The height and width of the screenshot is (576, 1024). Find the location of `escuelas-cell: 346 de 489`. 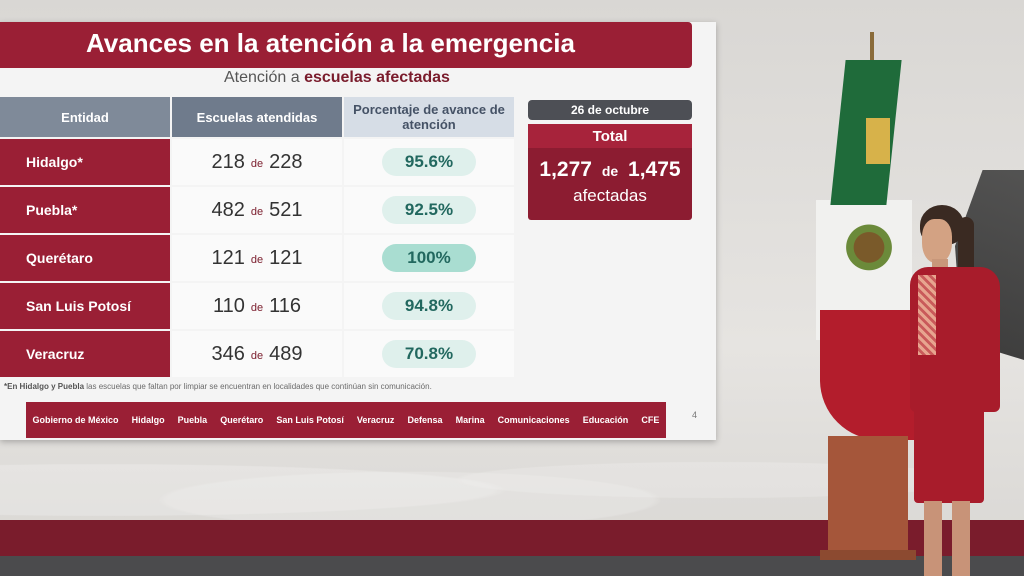

escuelas-cell: 346 de 489 is located at coordinates (257, 354).